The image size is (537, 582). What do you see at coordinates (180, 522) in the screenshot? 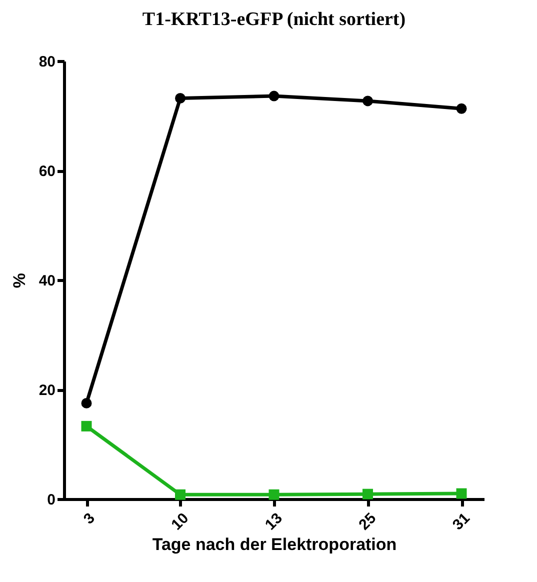
I see `x-tick-label: 10` at bounding box center [180, 522].